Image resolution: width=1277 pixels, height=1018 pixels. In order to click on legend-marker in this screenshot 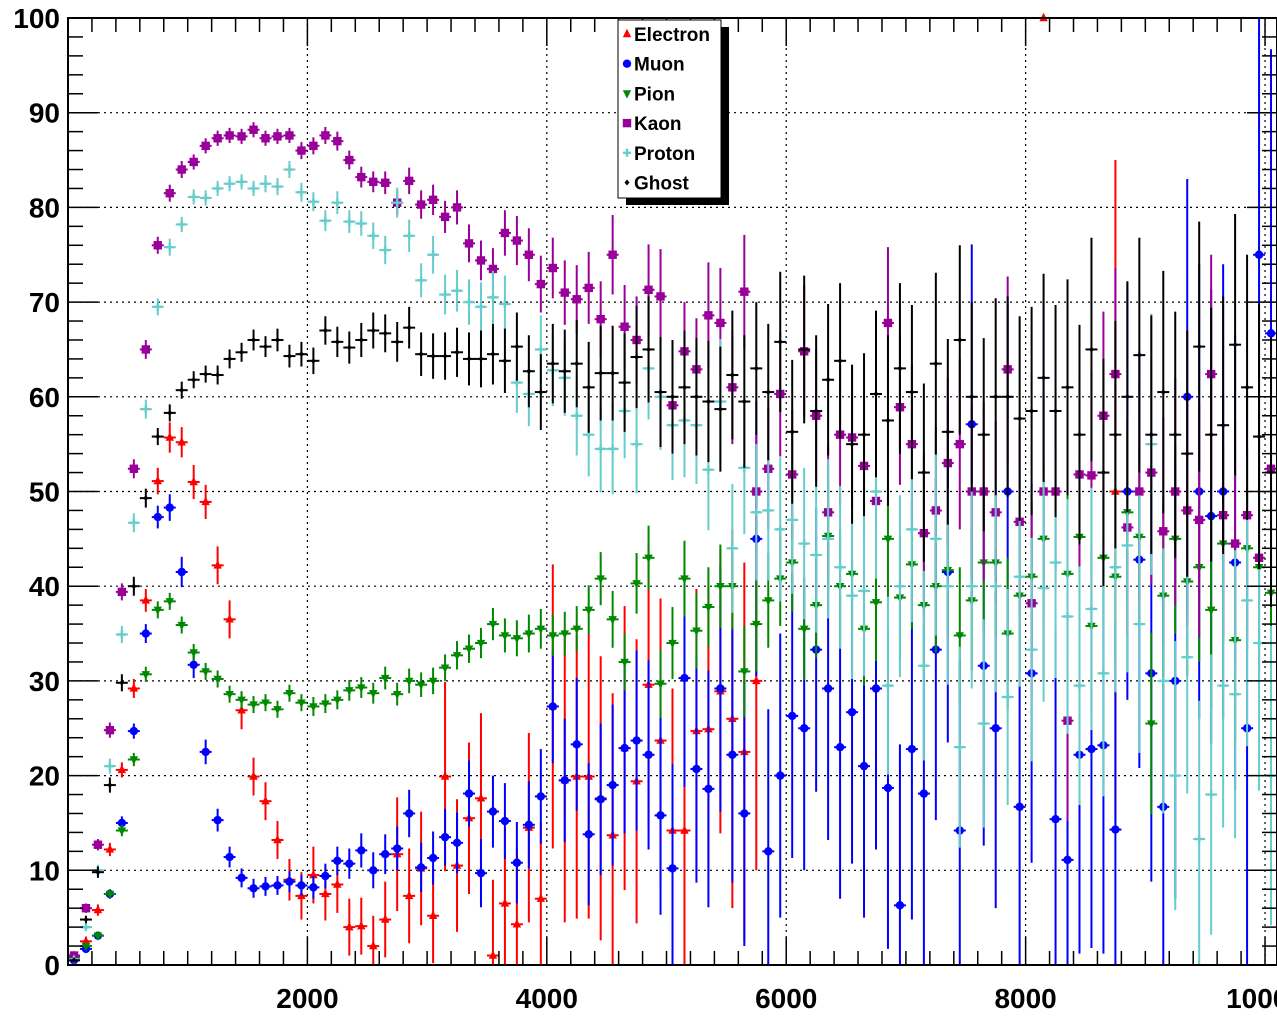, I will do `click(627, 123)`.